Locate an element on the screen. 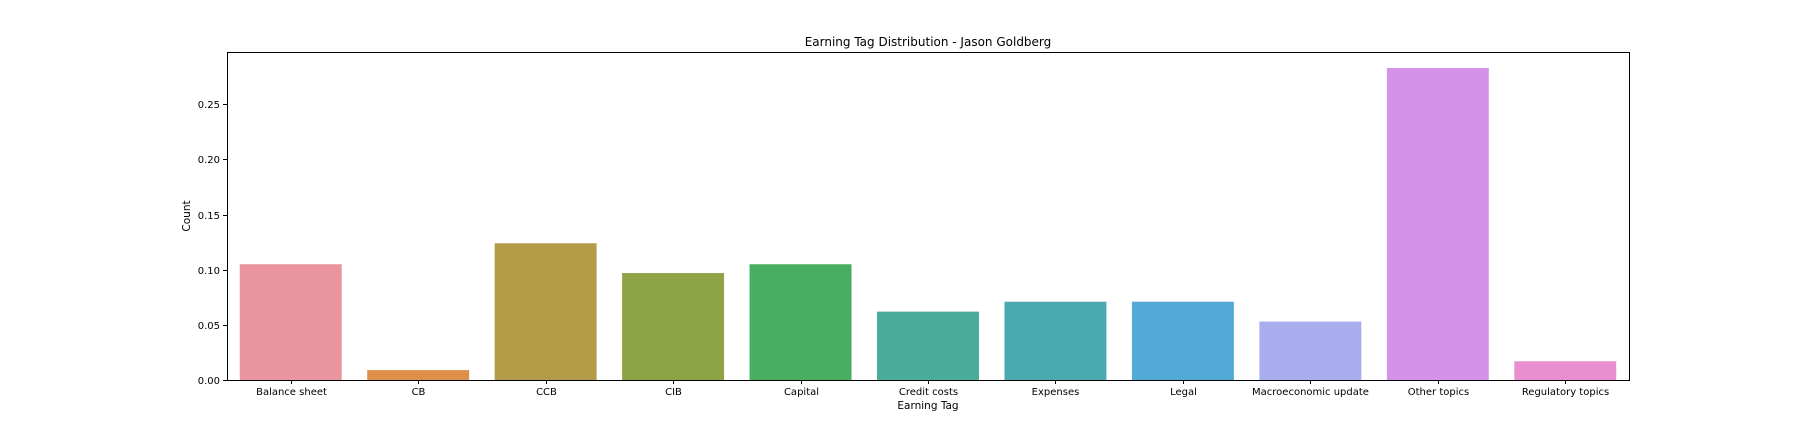  x-tick-label: Balance sheet is located at coordinates (291, 392).